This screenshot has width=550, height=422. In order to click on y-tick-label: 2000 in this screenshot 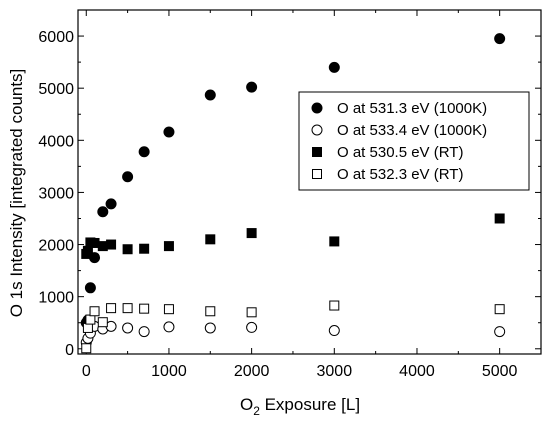, I will do `click(56, 246)`.